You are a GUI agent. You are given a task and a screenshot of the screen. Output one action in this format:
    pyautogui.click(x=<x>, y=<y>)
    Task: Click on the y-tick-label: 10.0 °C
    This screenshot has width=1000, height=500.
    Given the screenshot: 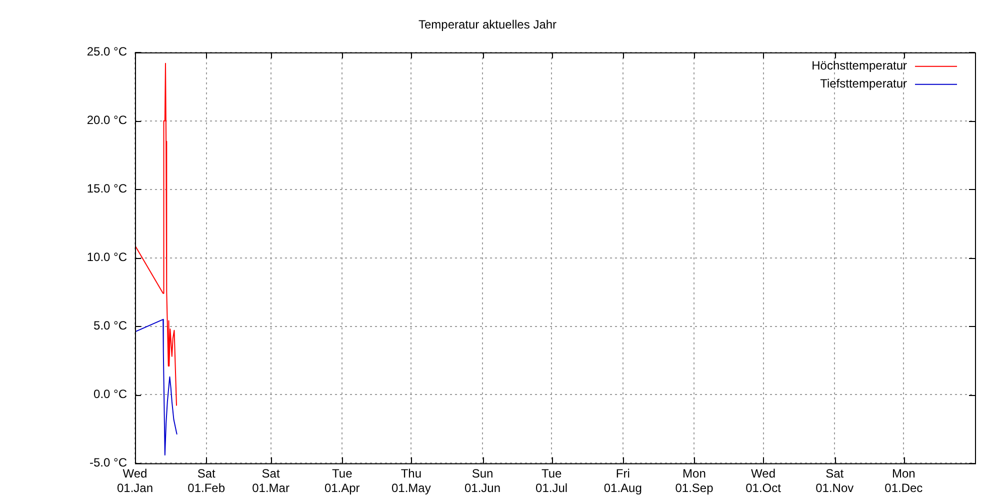 What is the action you would take?
    pyautogui.click(x=107, y=257)
    